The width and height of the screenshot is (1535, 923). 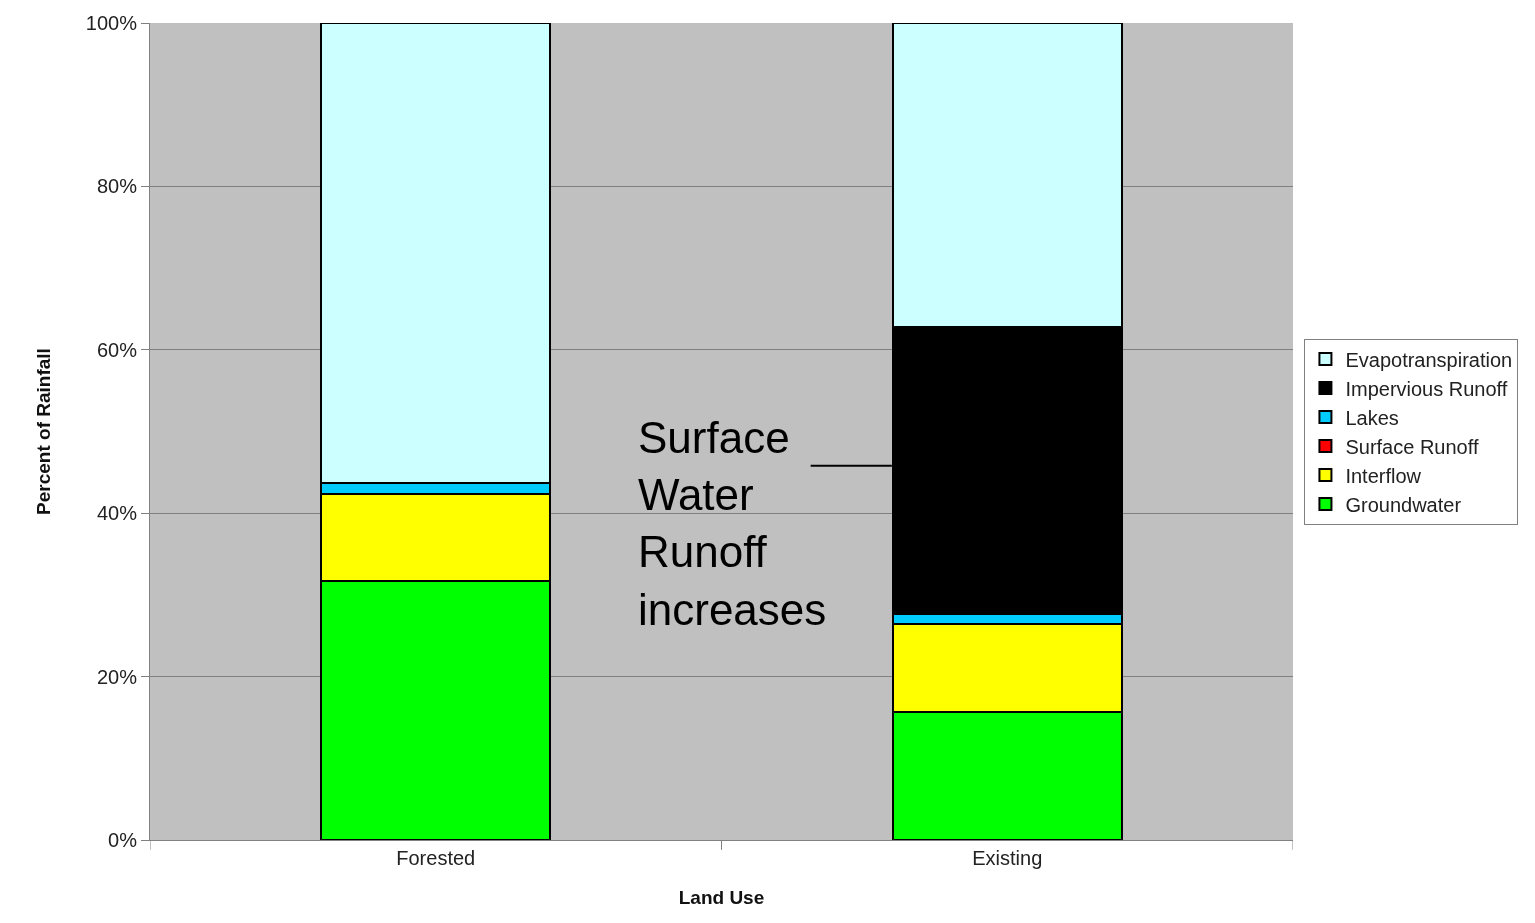 What do you see at coordinates (721, 897) in the screenshot?
I see `x-axis-title: Land Use` at bounding box center [721, 897].